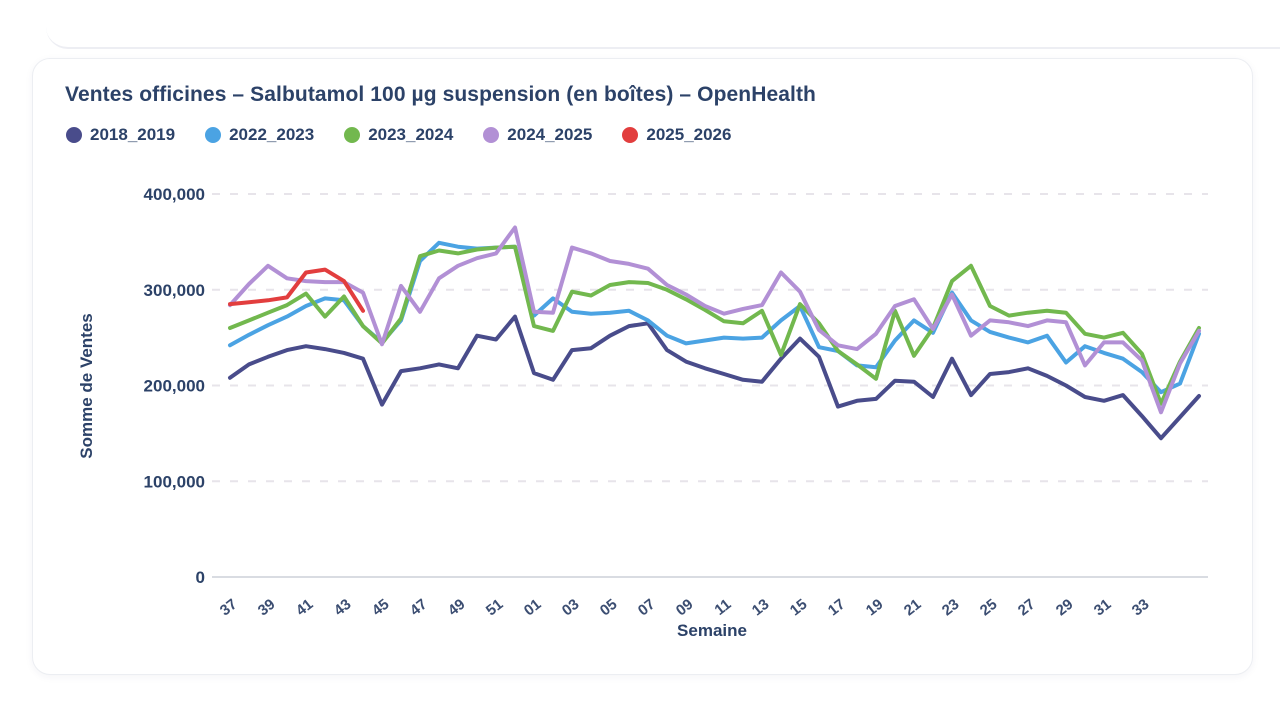 The width and height of the screenshot is (1280, 720). What do you see at coordinates (272, 134) in the screenshot?
I see `legend-label: 2022_2023` at bounding box center [272, 134].